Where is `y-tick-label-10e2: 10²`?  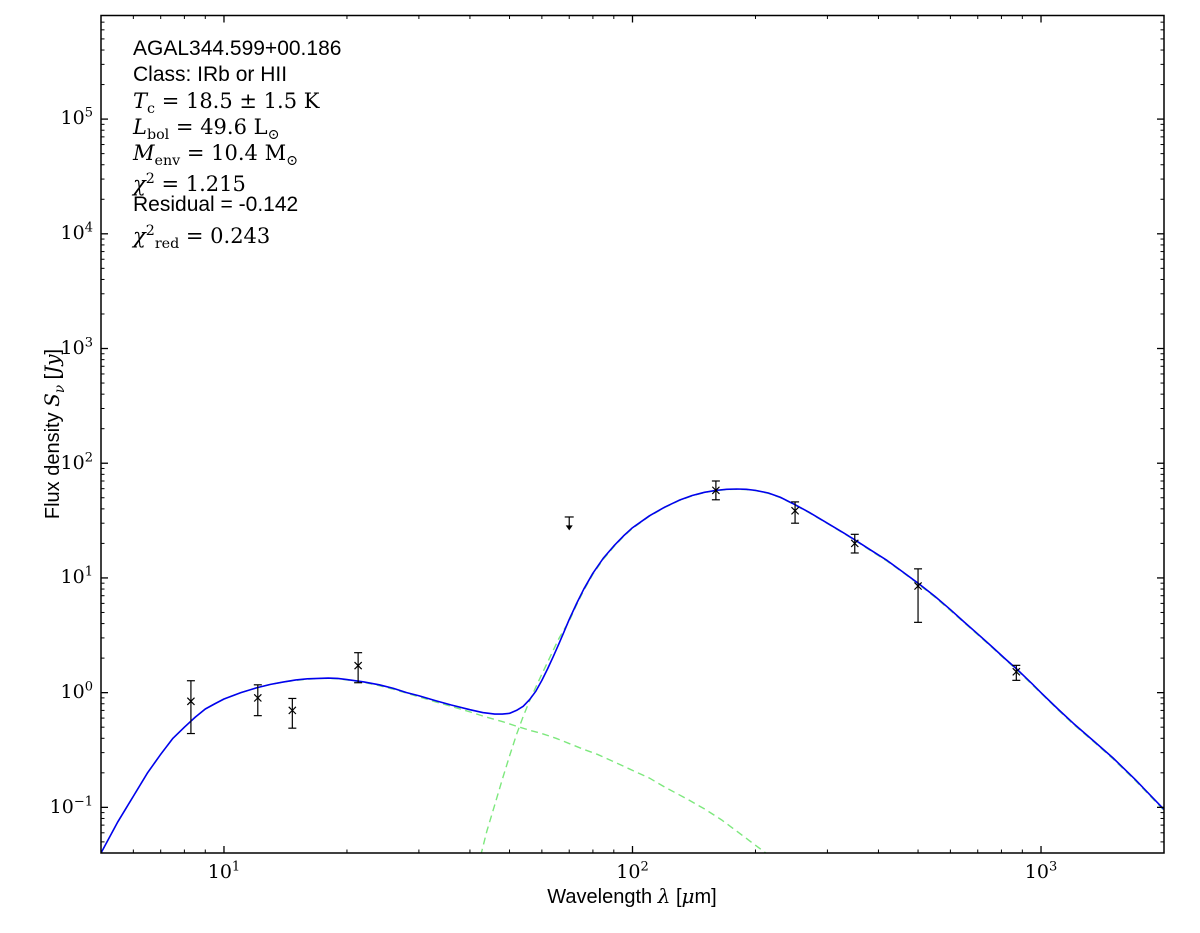 y-tick-label-10e2: 10² is located at coordinates (76, 462).